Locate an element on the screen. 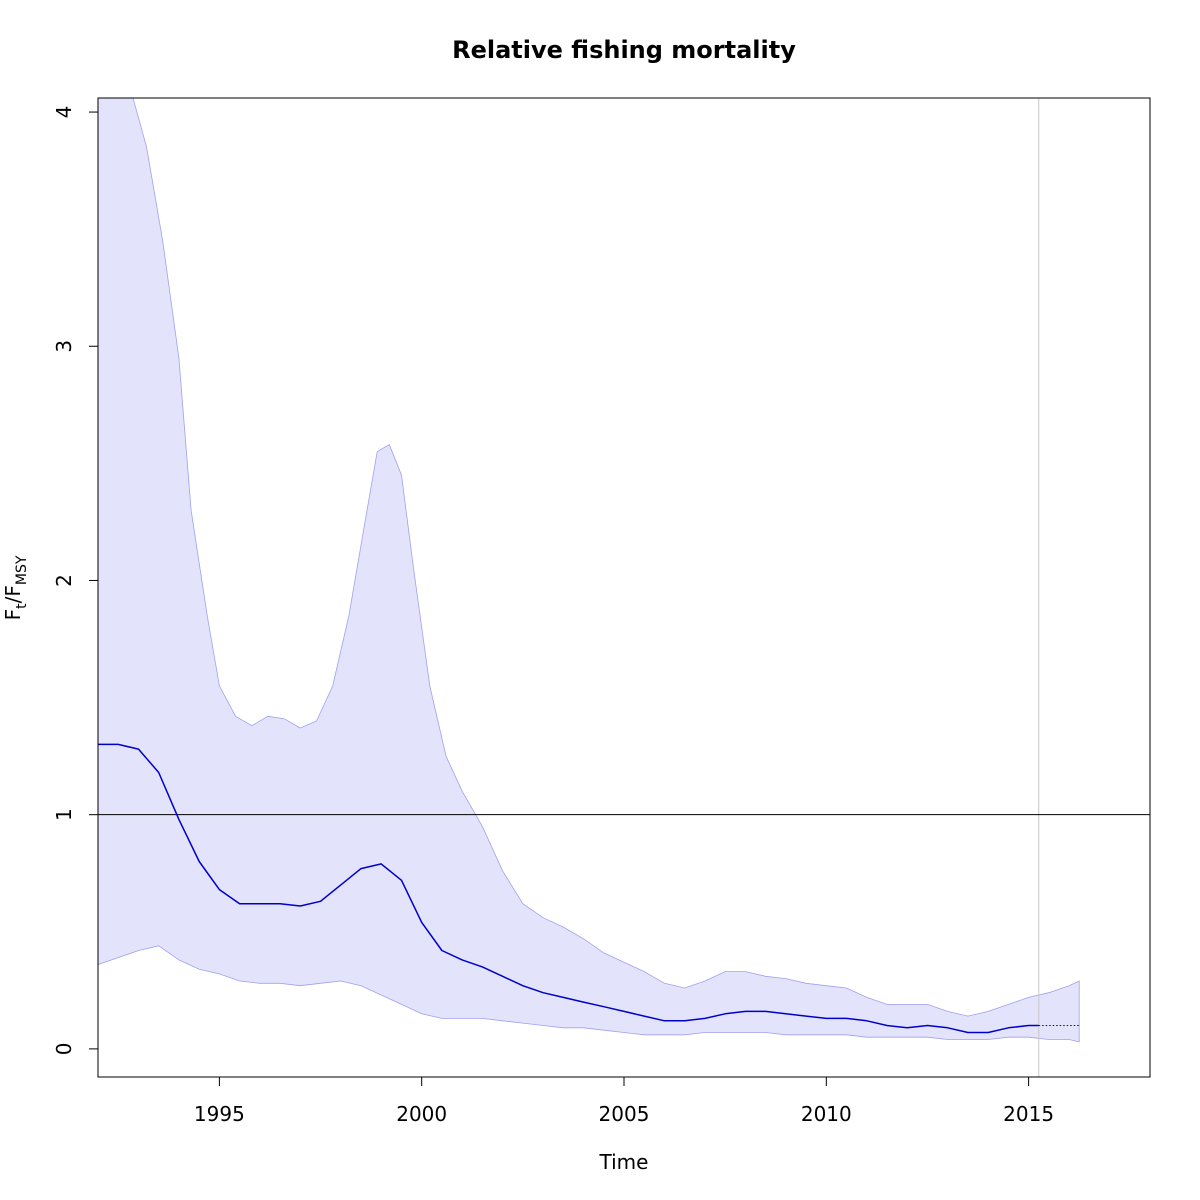 The width and height of the screenshot is (1200, 1200). x-tick-label: 2000 is located at coordinates (421, 1114).